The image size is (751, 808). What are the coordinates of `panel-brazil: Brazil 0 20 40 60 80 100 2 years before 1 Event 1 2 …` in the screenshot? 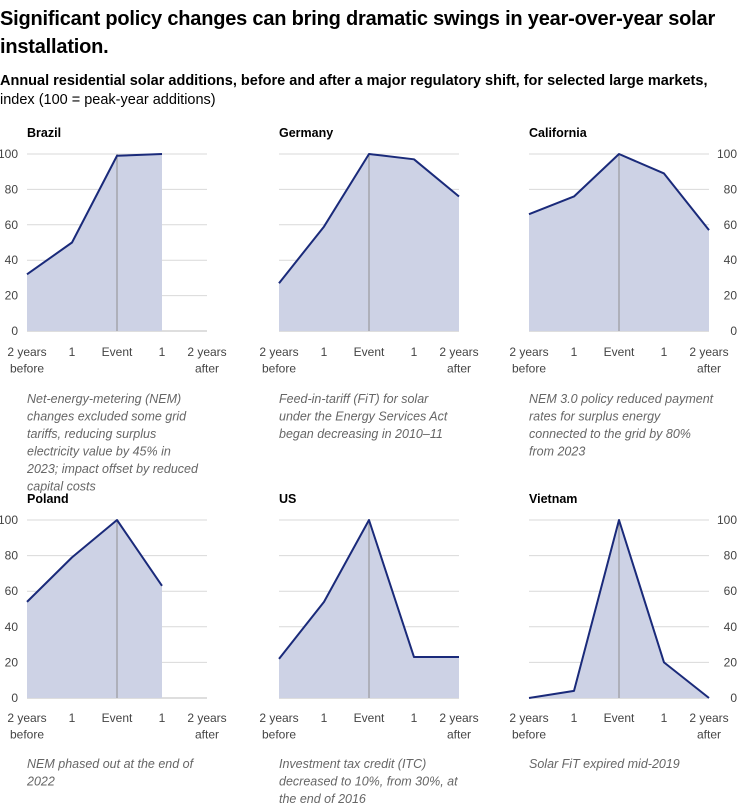 It's located at (113, 310).